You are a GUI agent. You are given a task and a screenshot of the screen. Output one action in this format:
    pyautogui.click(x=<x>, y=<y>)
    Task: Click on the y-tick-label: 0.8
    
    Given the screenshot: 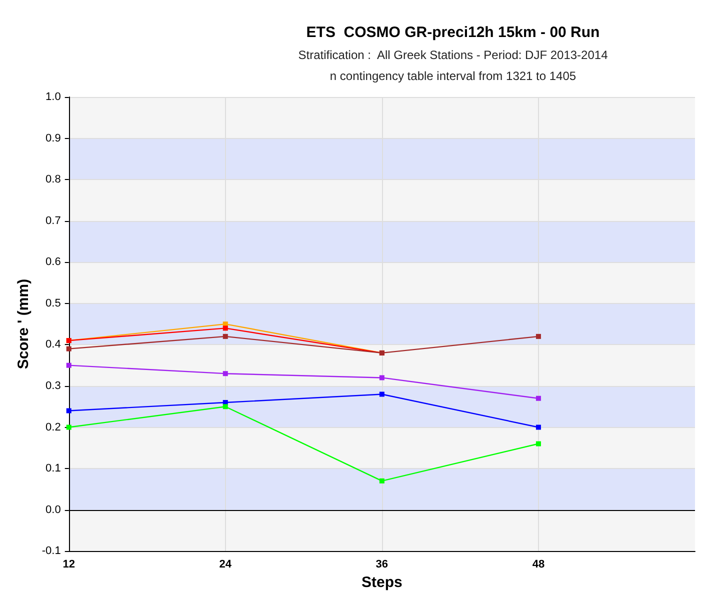 What is the action you would take?
    pyautogui.click(x=53, y=180)
    